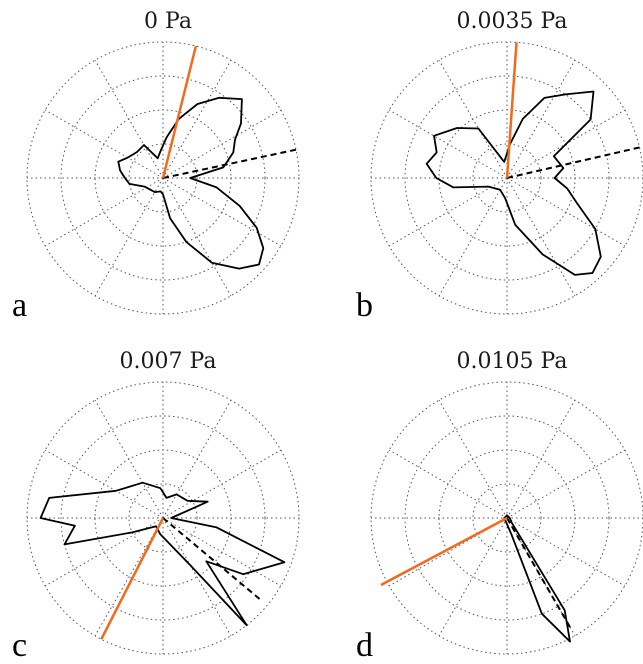 The width and height of the screenshot is (643, 664). What do you see at coordinates (511, 110) in the screenshot?
I see `orange-direction-line-b` at bounding box center [511, 110].